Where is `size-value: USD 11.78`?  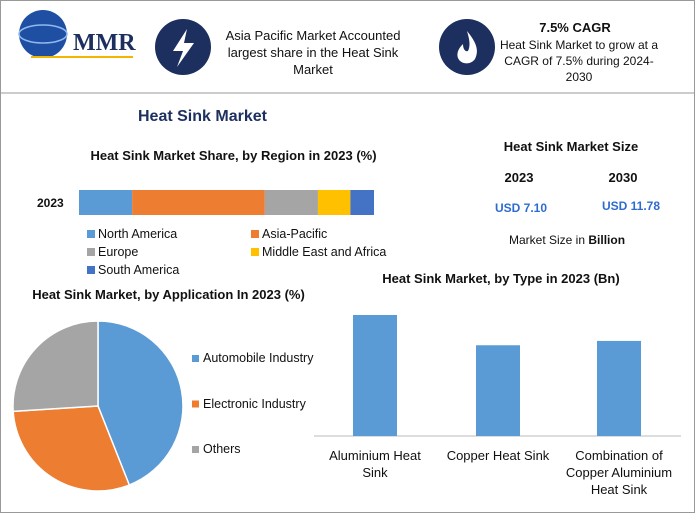 size-value: USD 11.78 is located at coordinates (631, 206).